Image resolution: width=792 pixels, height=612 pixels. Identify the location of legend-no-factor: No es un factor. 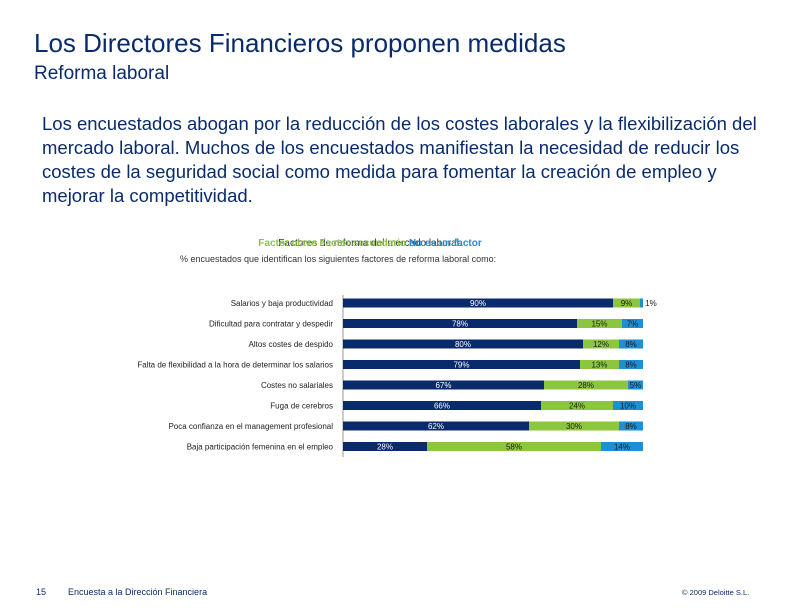
(445, 243).